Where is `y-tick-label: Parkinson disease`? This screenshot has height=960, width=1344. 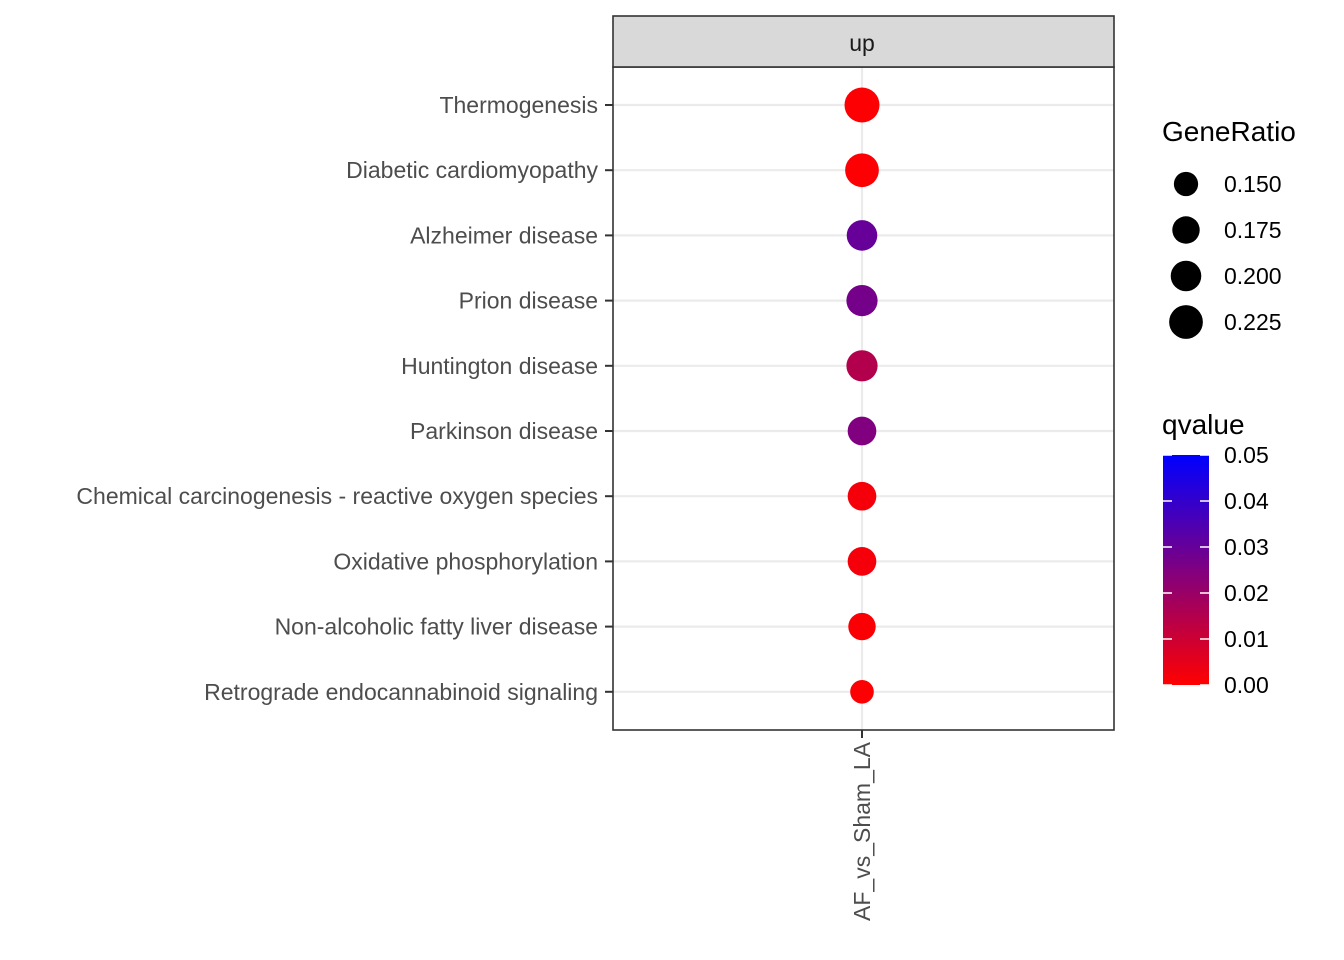 y-tick-label: Parkinson disease is located at coordinates (504, 431).